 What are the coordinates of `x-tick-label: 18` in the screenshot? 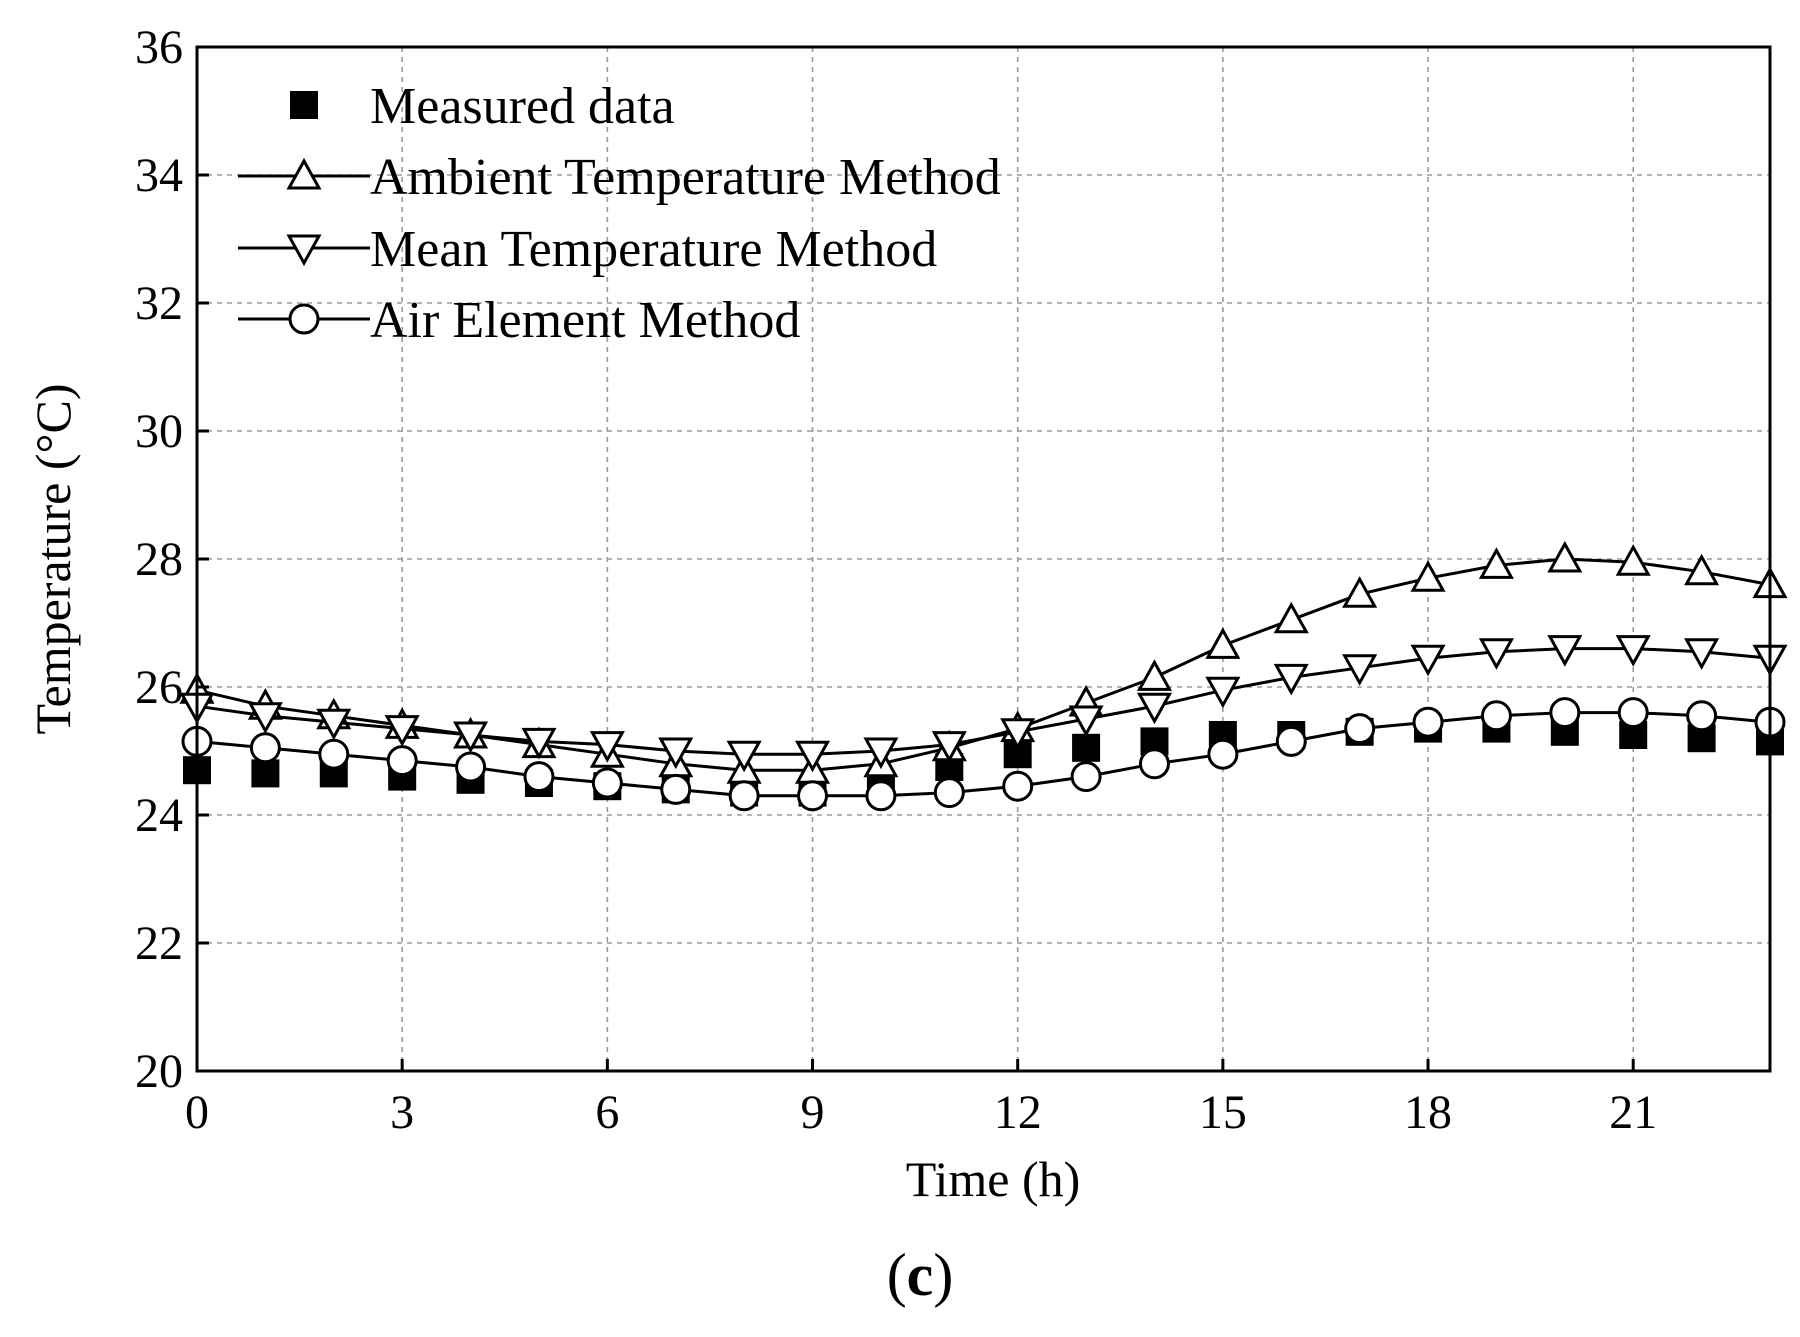 It's located at (1428, 1112).